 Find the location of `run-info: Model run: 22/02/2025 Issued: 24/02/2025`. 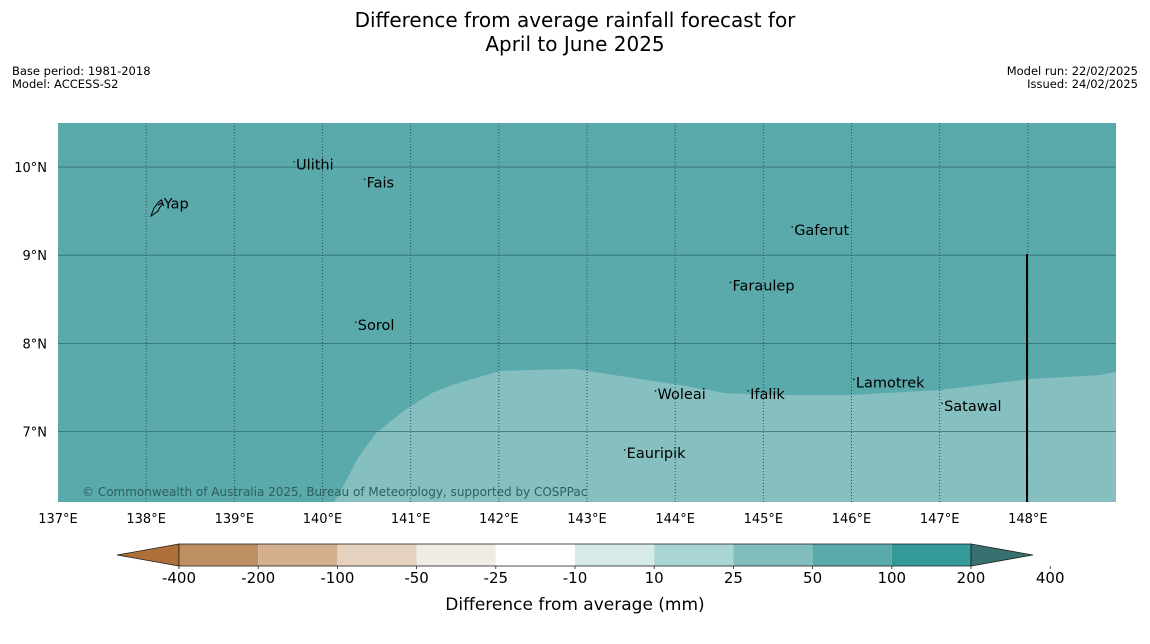

run-info: Model run: 22/02/2025 Issued: 24/02/2025 is located at coordinates (1072, 78).